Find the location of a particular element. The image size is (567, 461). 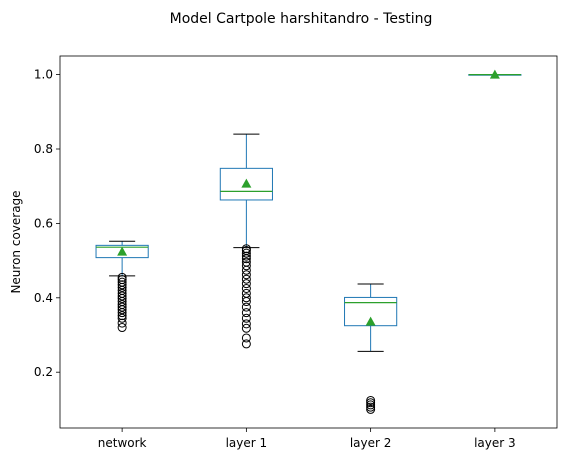

y-tick-label: 0.8 is located at coordinates (43, 149).